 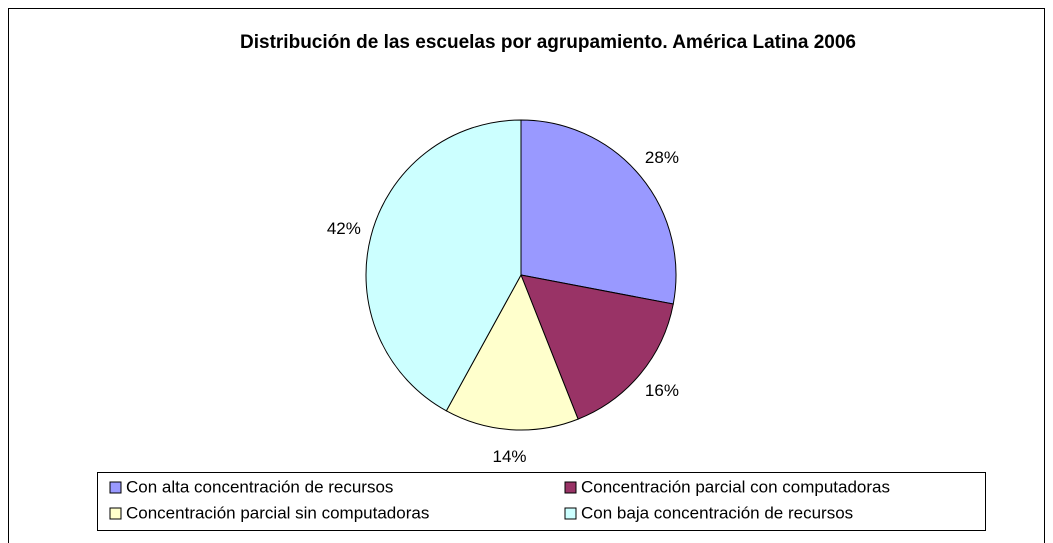 What do you see at coordinates (662, 390) in the screenshot?
I see `data-label: 16%` at bounding box center [662, 390].